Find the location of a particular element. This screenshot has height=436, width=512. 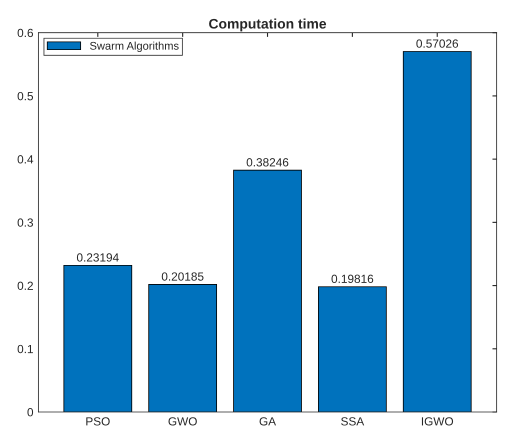

legend-label: Swarm Algorithms is located at coordinates (134, 47).